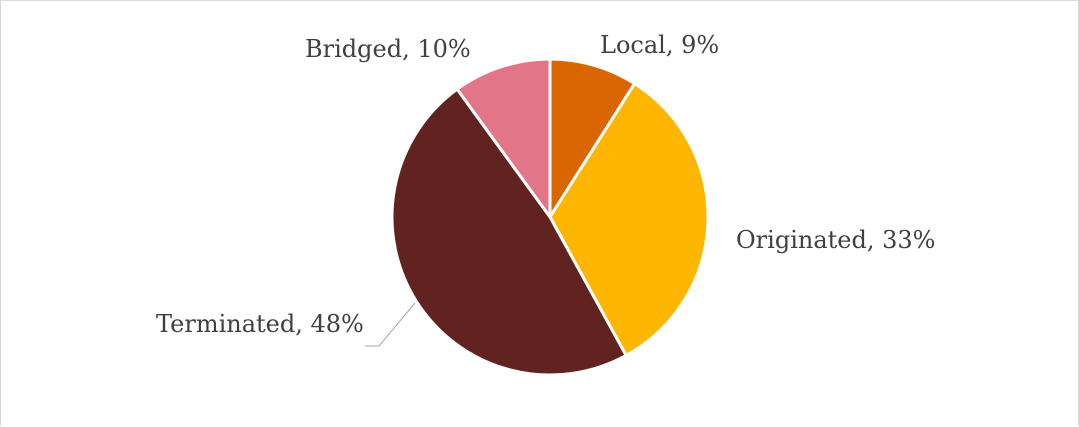 Image resolution: width=1079 pixels, height=427 pixels. I want to click on pie-slice-bridged, so click(503, 138).